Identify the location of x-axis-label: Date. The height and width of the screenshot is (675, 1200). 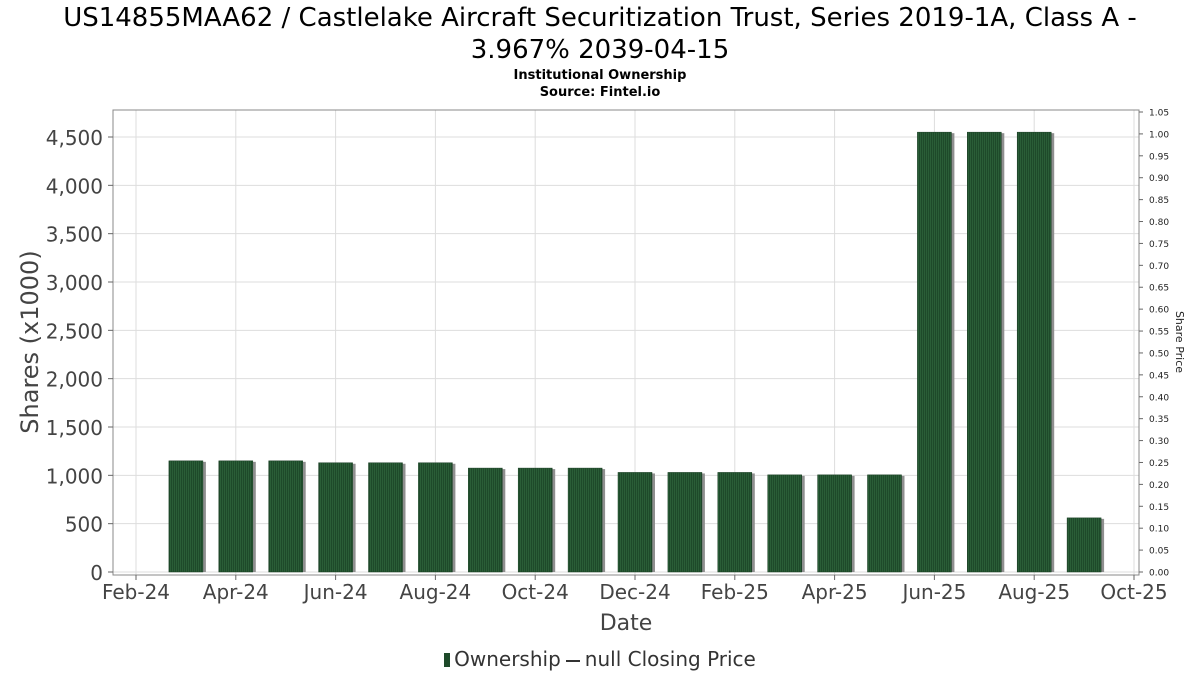
(626, 623).